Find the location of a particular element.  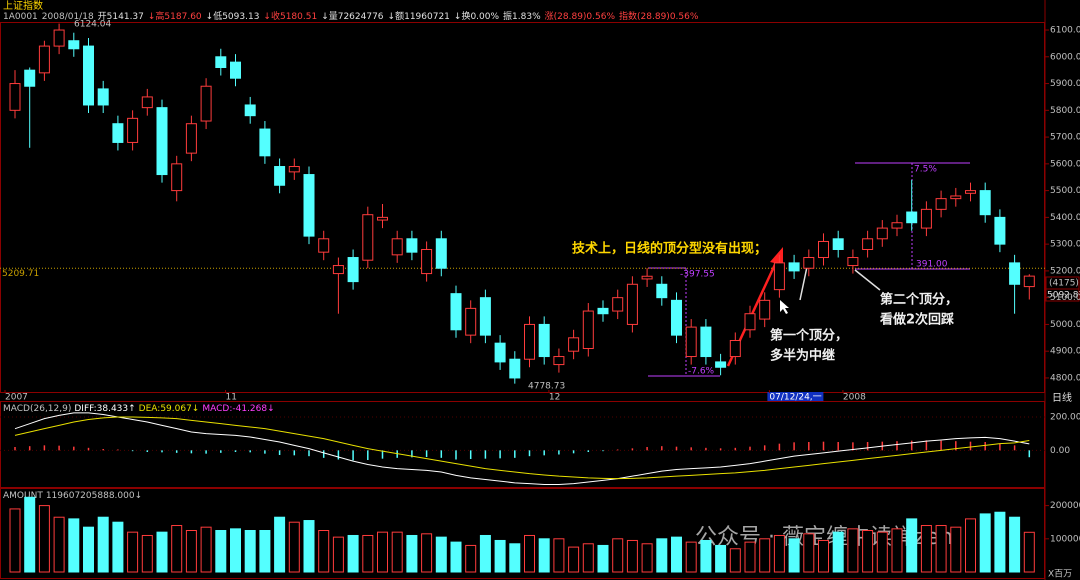

macd-line is located at coordinates (522, 448).